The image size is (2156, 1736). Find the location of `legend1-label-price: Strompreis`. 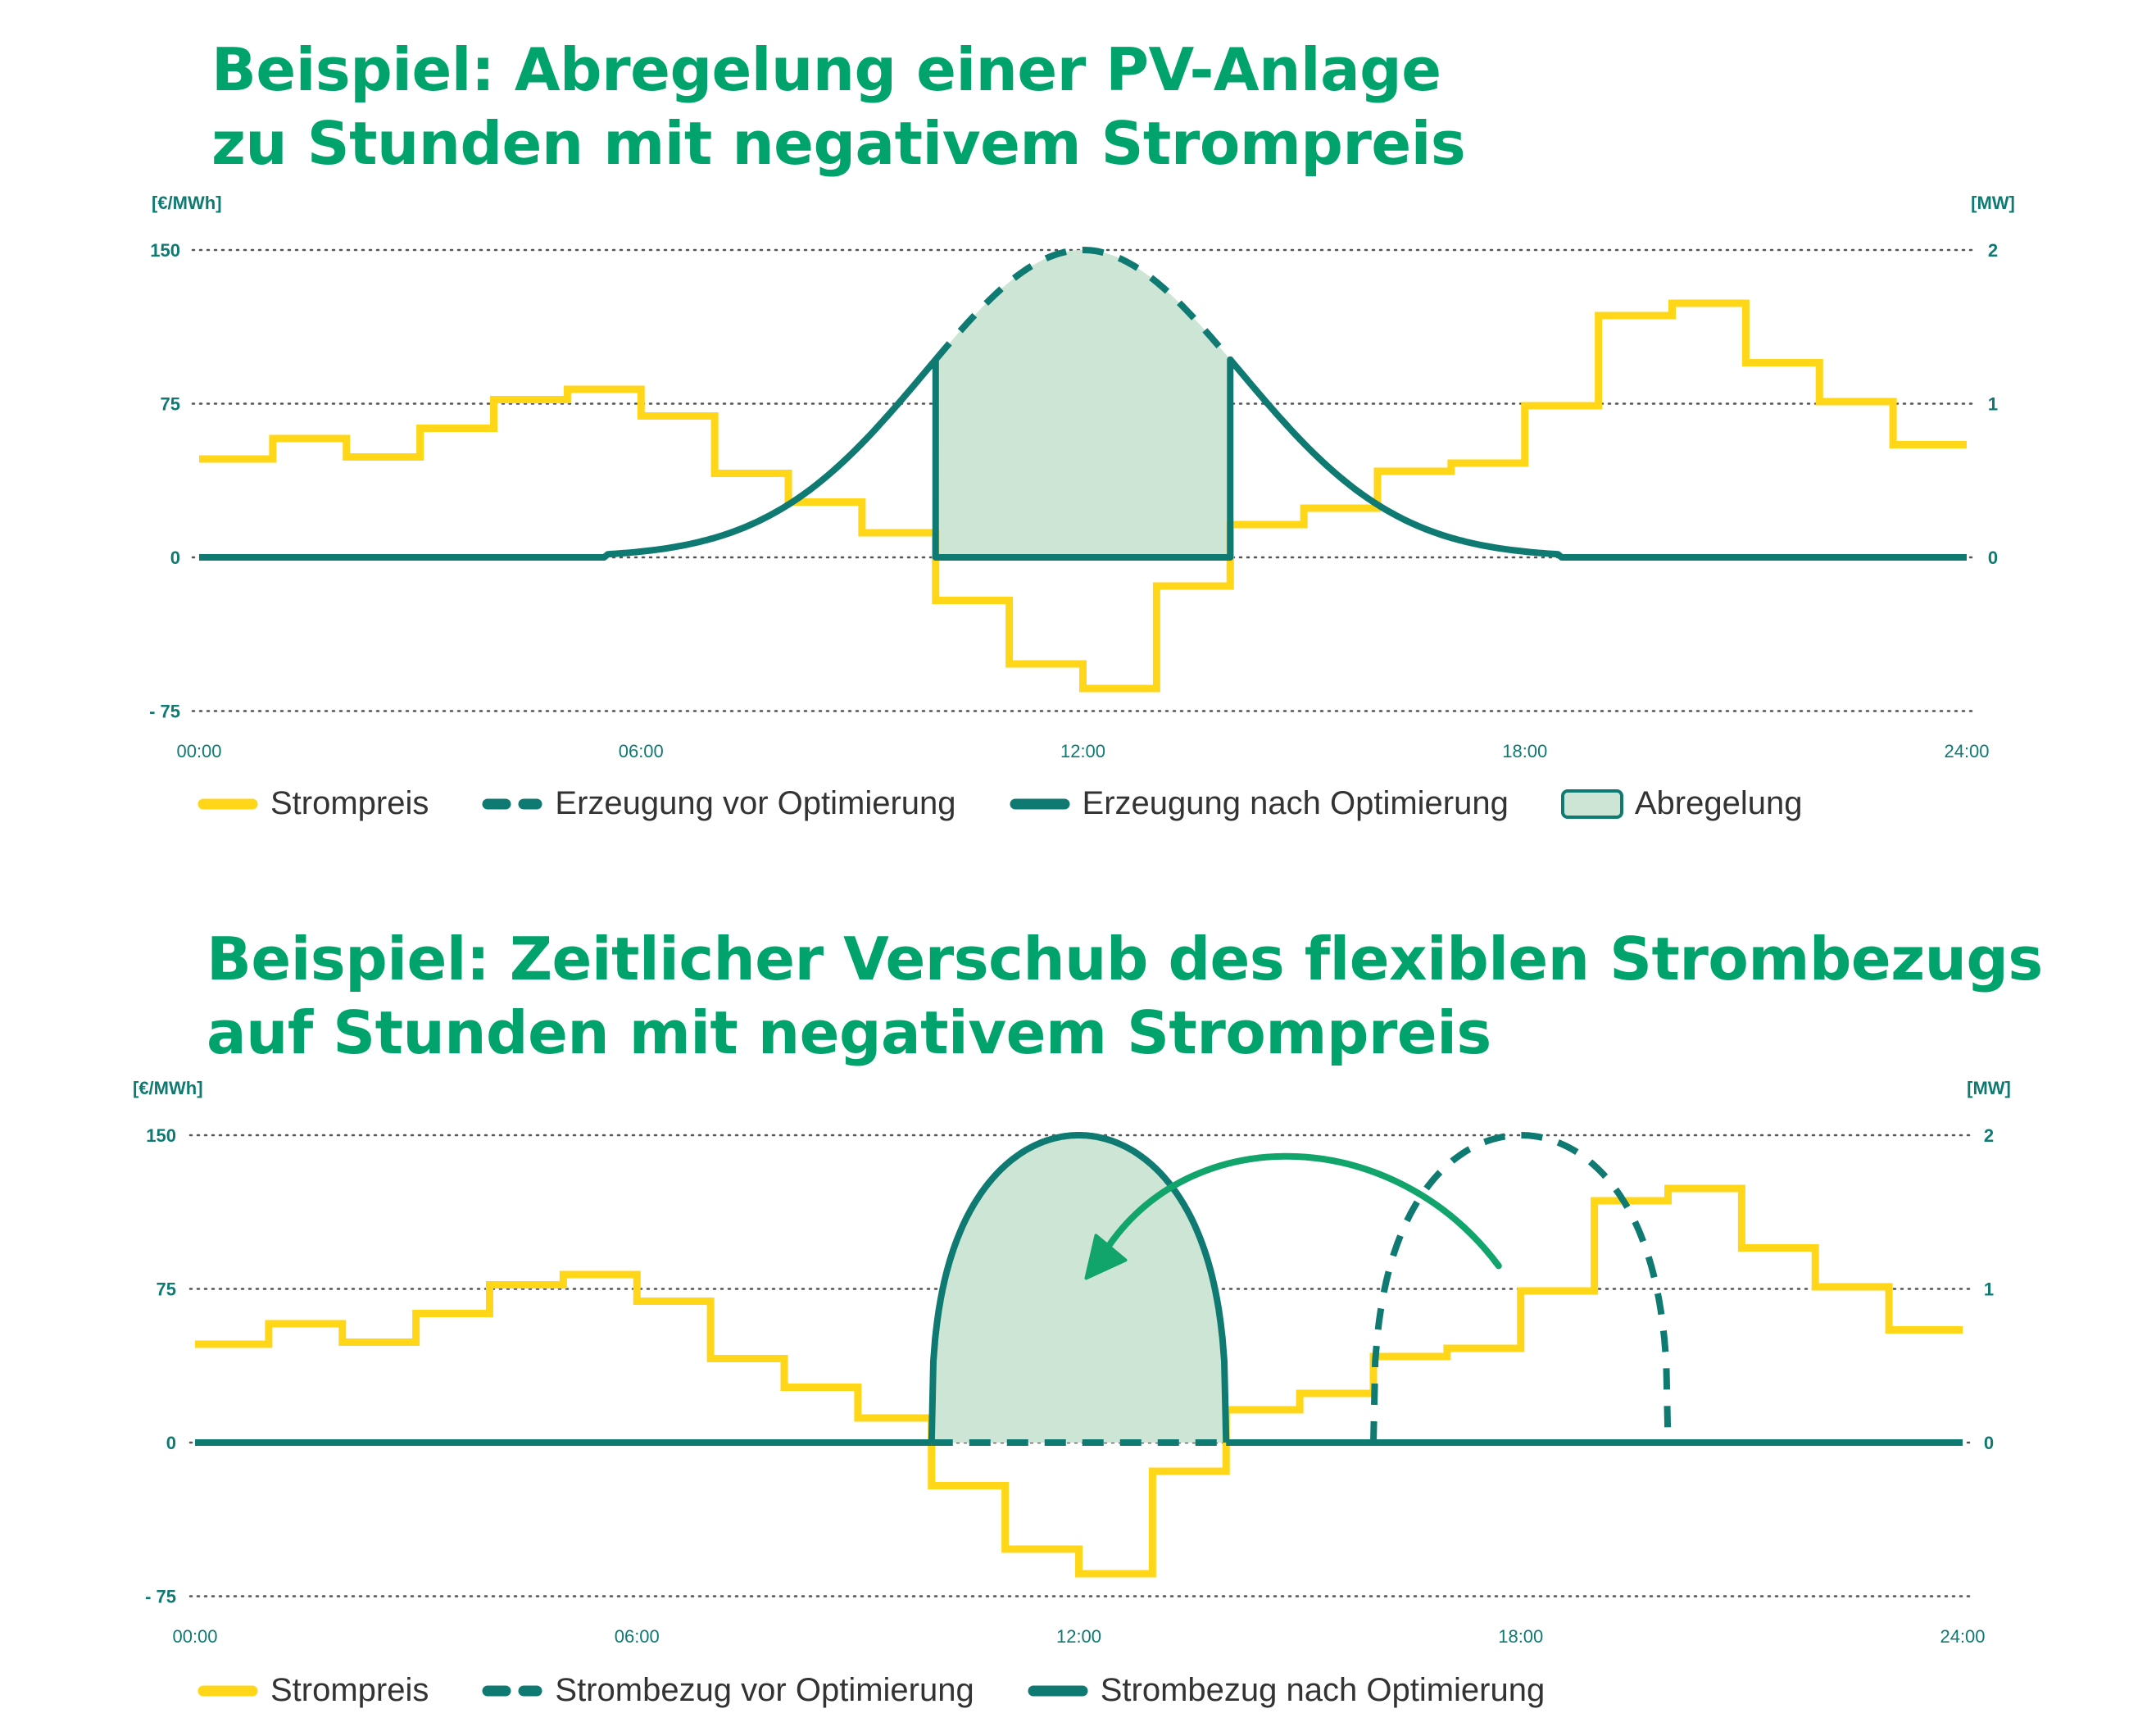

legend1-label-price: Strompreis is located at coordinates (349, 803).